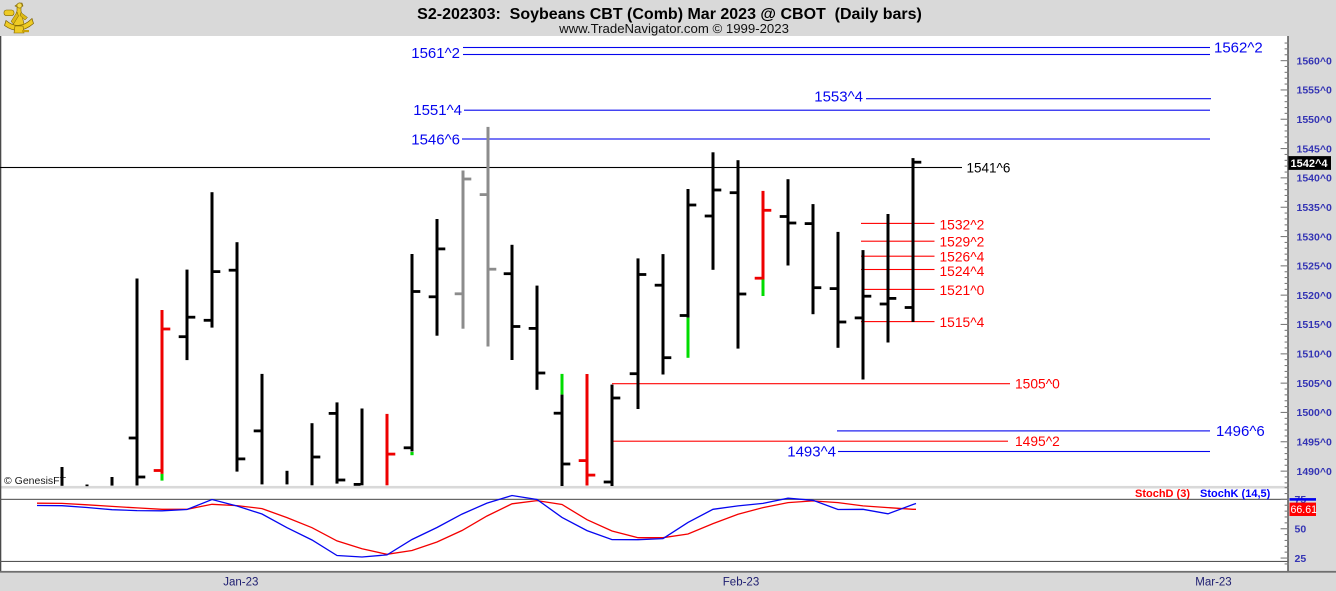 The height and width of the screenshot is (591, 1336). I want to click on svg-text: 1553^4, so click(838, 97).